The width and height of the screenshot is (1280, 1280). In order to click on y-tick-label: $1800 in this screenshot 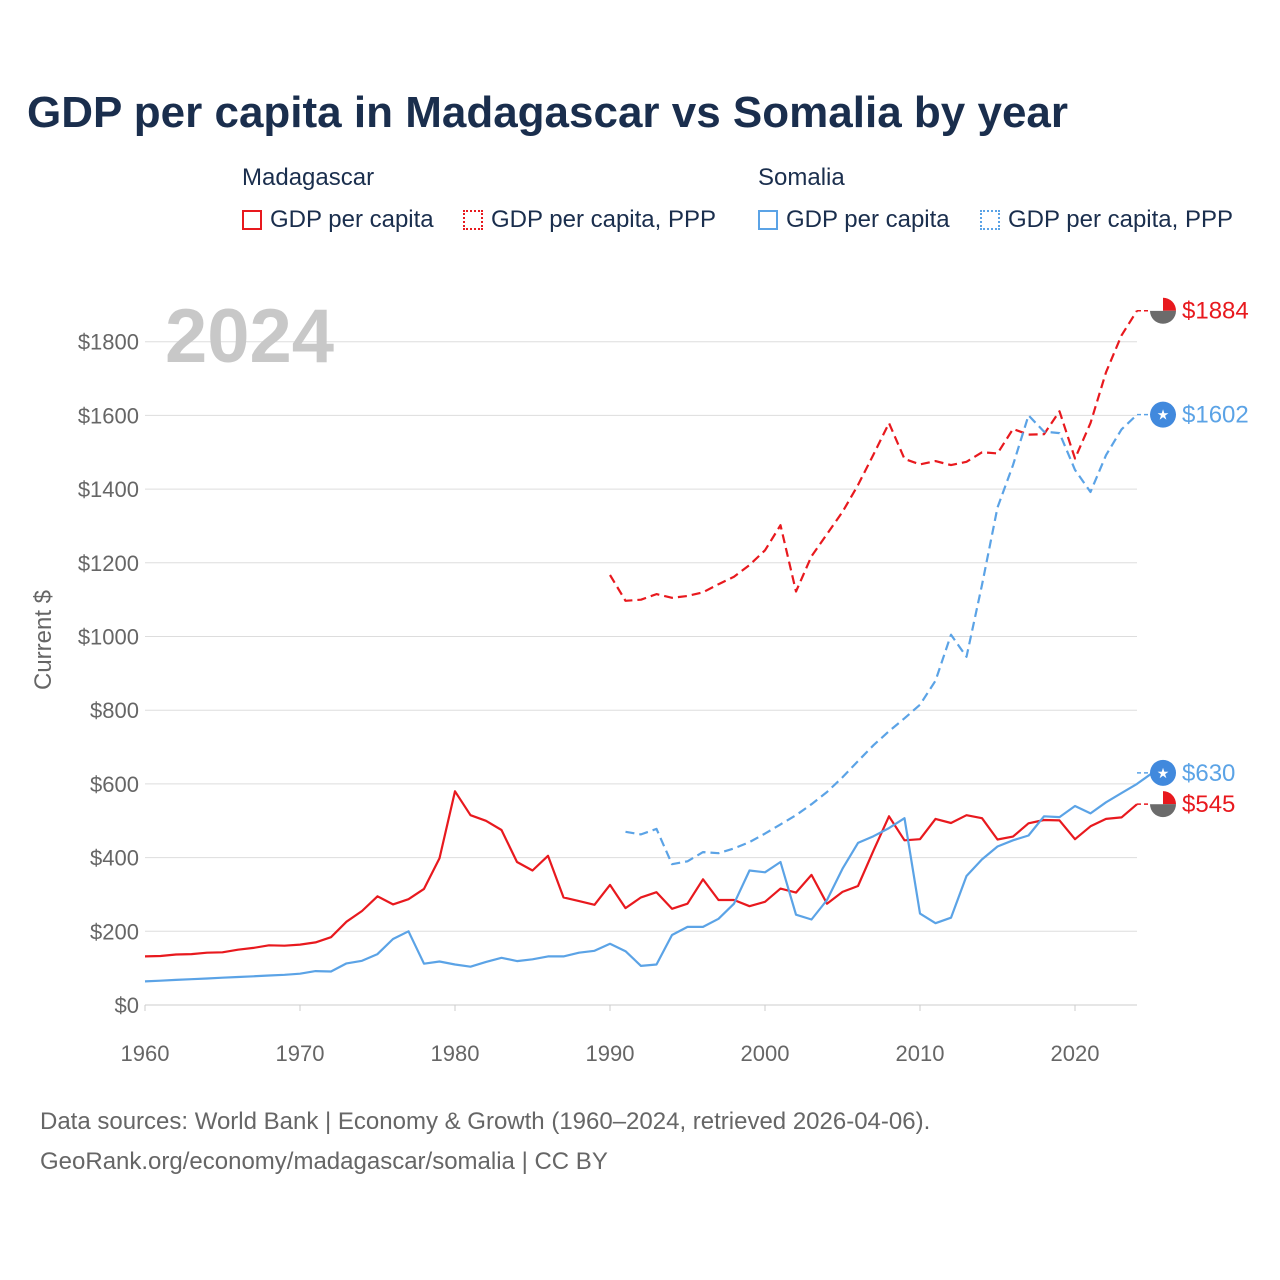, I will do `click(108, 342)`.